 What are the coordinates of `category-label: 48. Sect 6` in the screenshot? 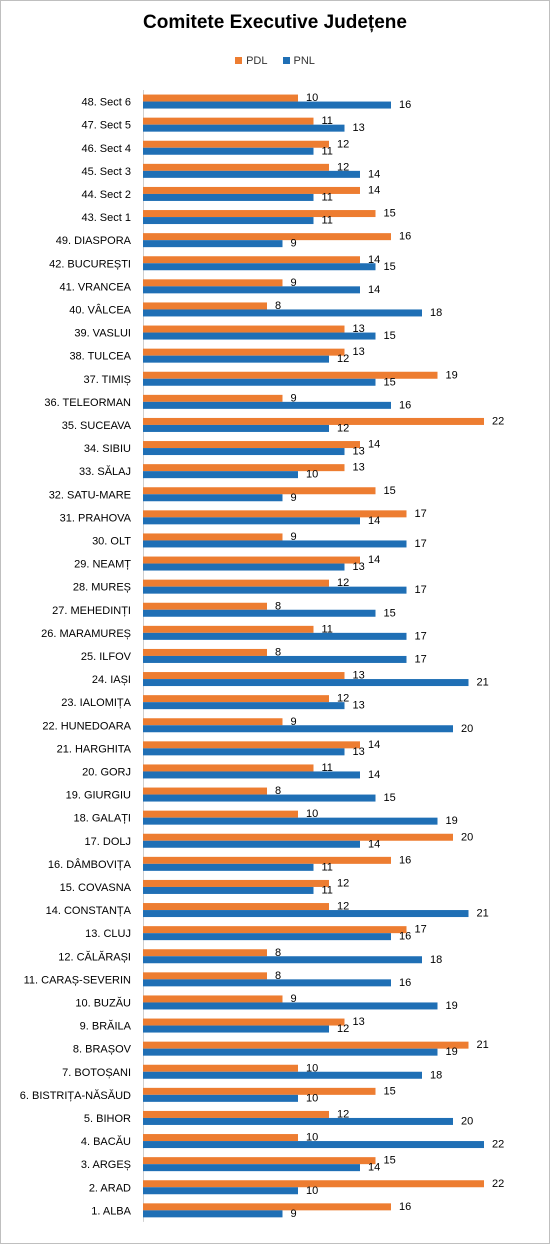 It's located at (106, 103).